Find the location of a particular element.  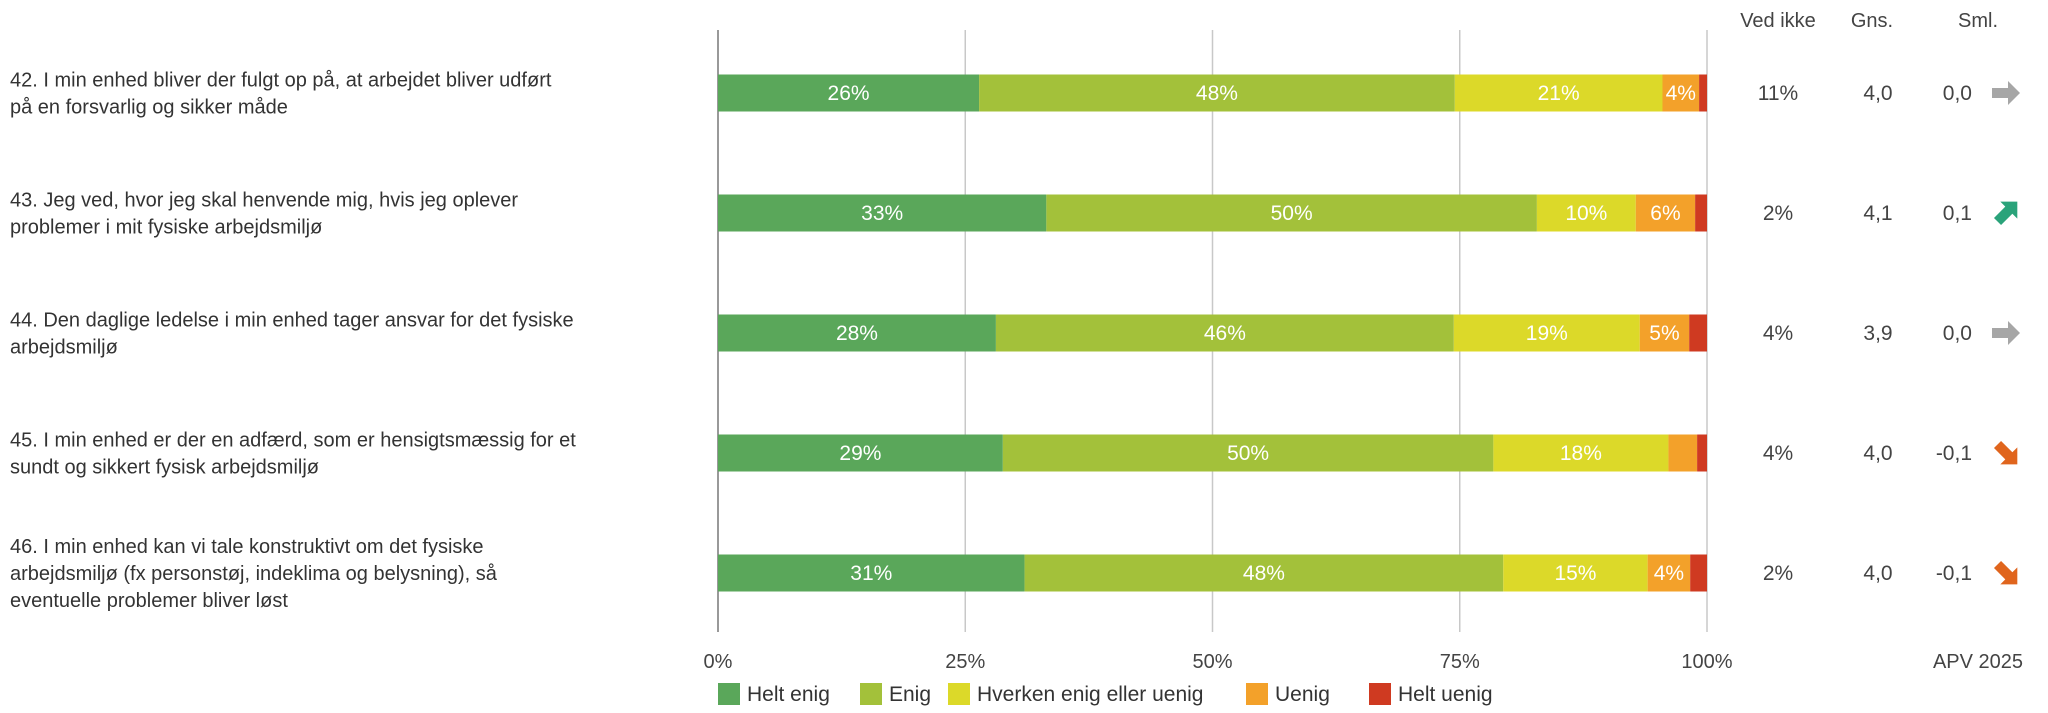

question-label-line: arbejdsmiljø is located at coordinates (64, 348).